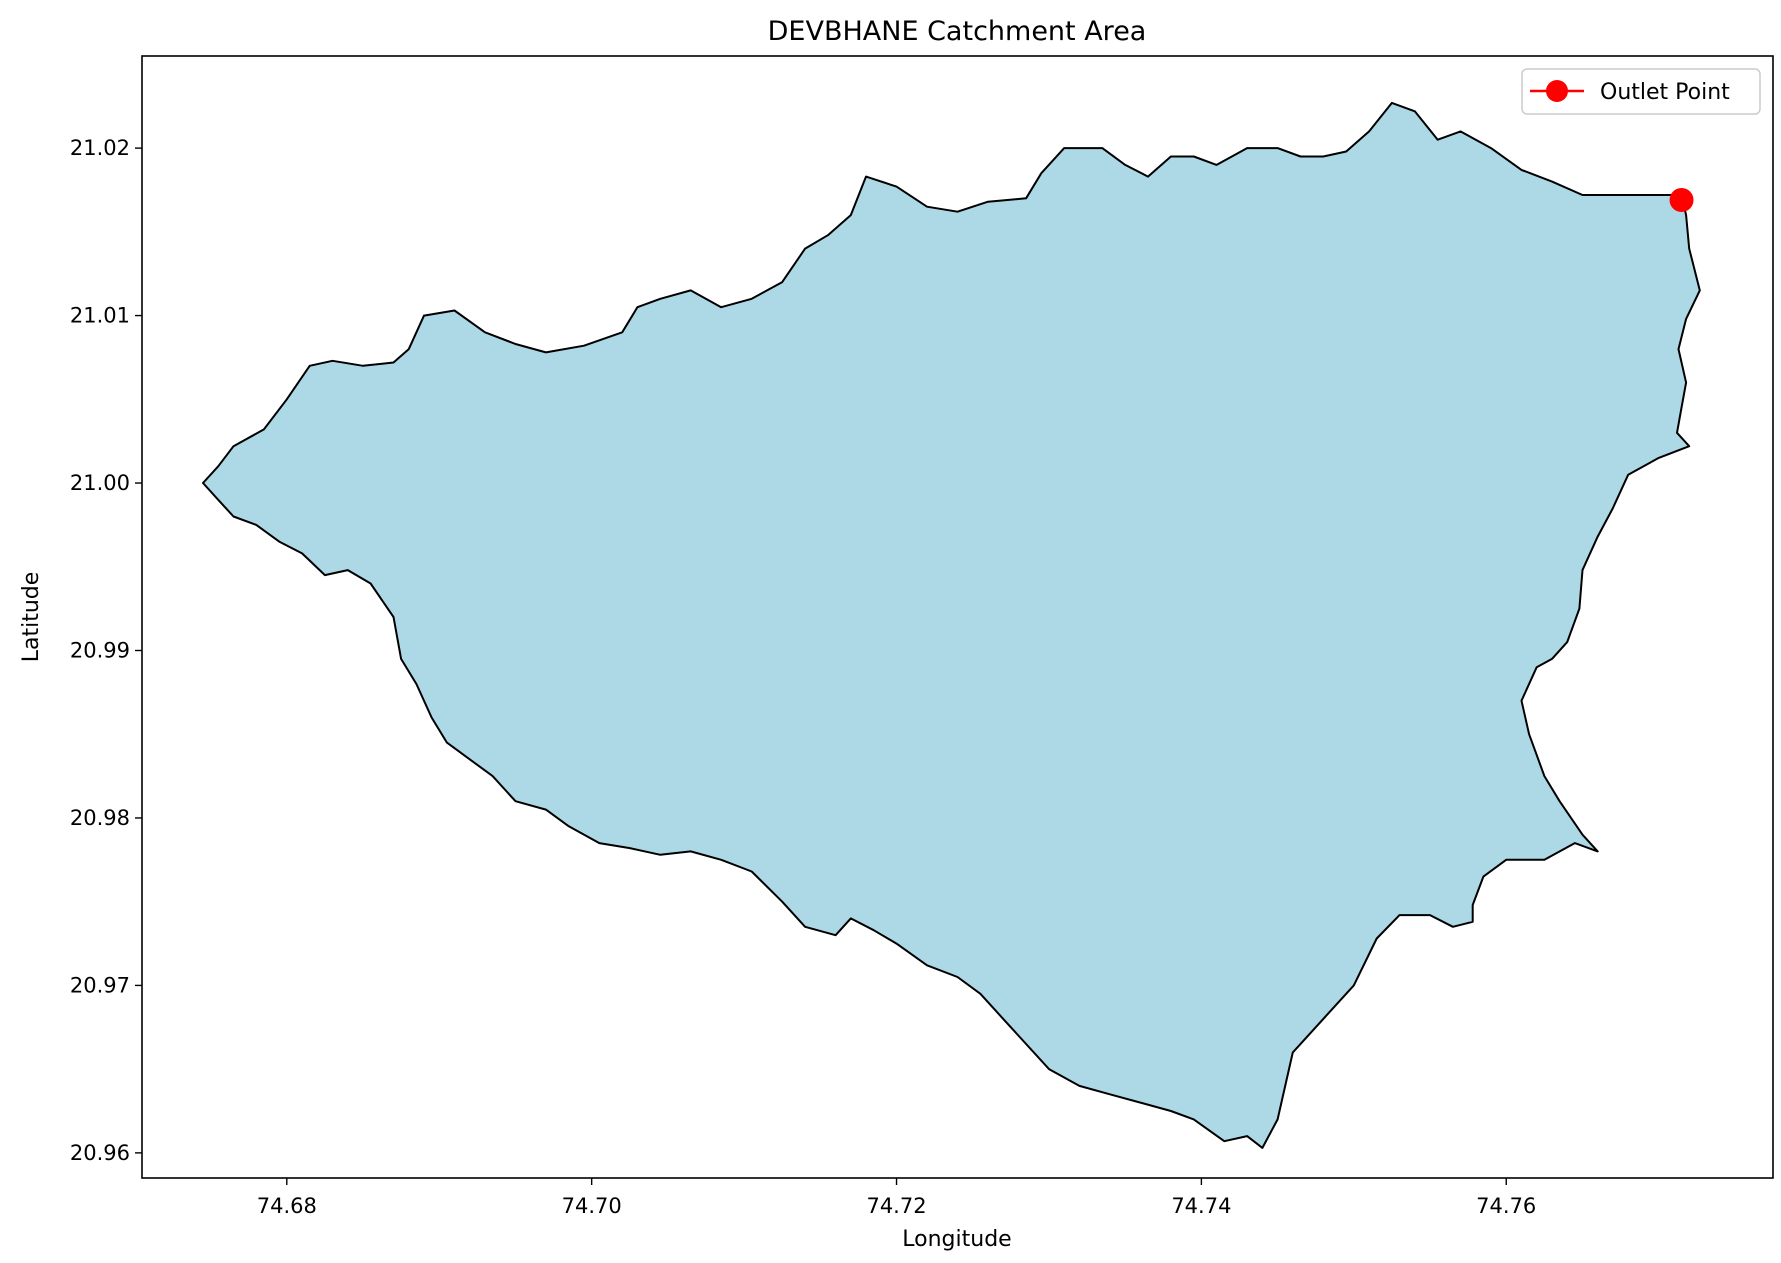 The image size is (1781, 1263). I want to click on y-tick-label: 21.02, so click(100, 148).